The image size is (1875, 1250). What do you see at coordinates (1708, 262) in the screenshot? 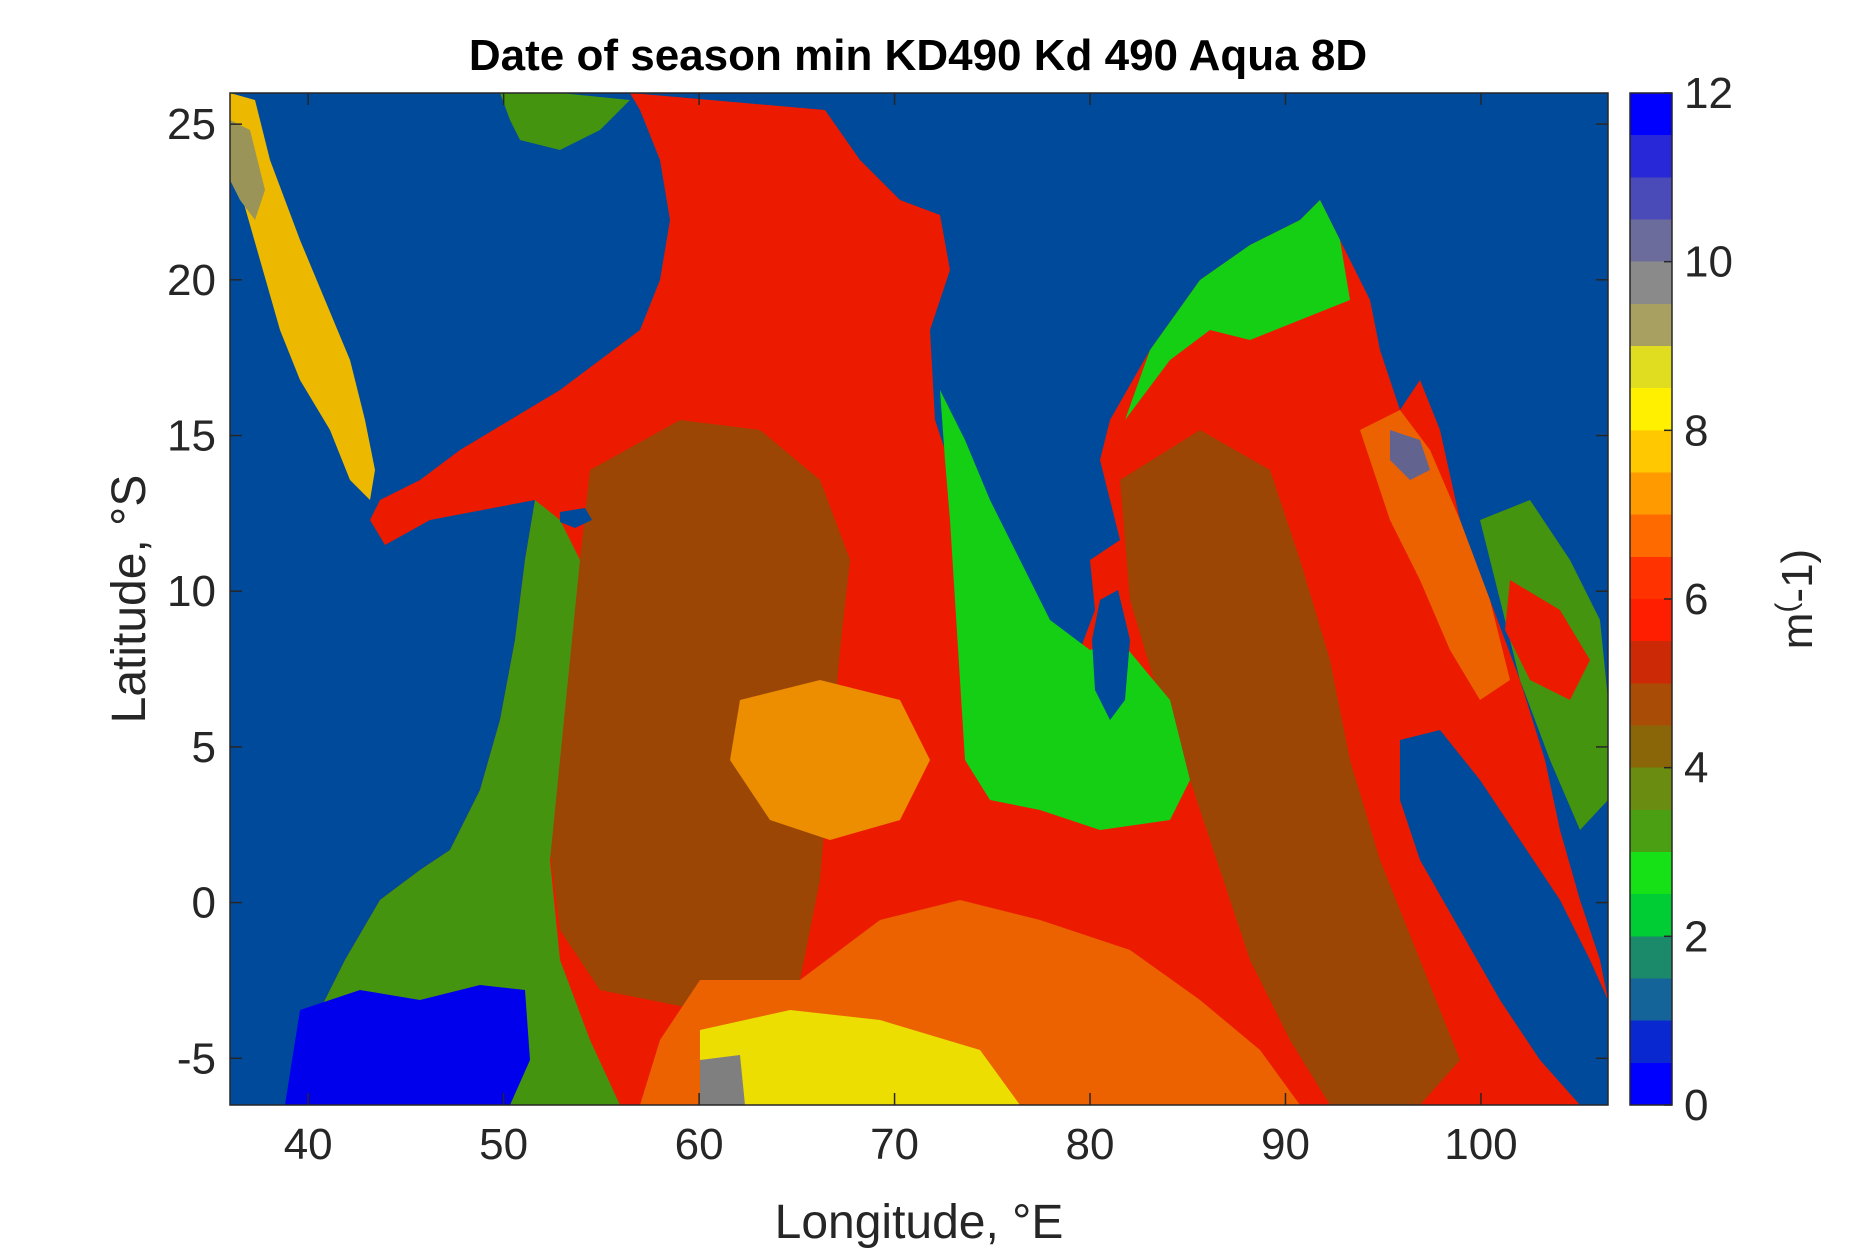
I see `colorbar-tick-label: 10` at bounding box center [1708, 262].